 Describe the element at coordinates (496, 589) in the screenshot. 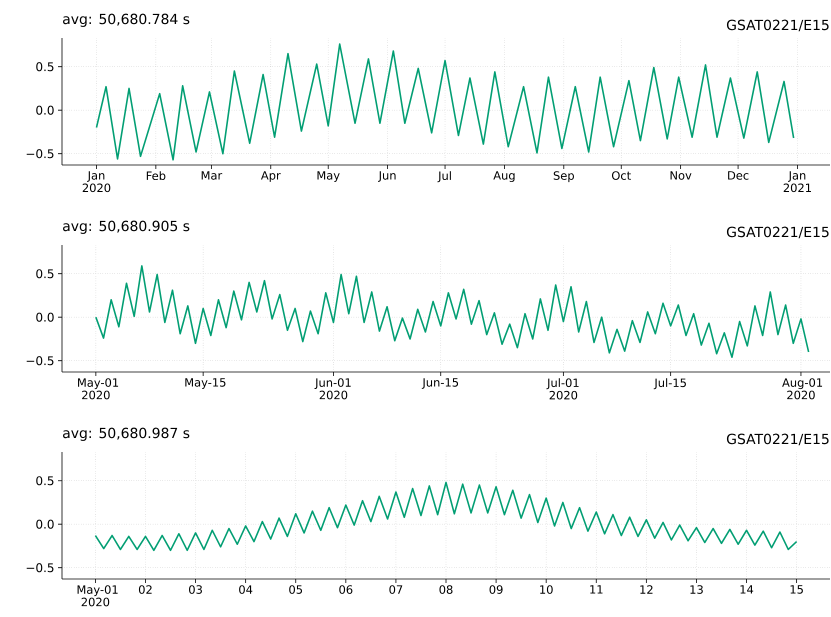

I see `x-tick-label: 09` at that location.